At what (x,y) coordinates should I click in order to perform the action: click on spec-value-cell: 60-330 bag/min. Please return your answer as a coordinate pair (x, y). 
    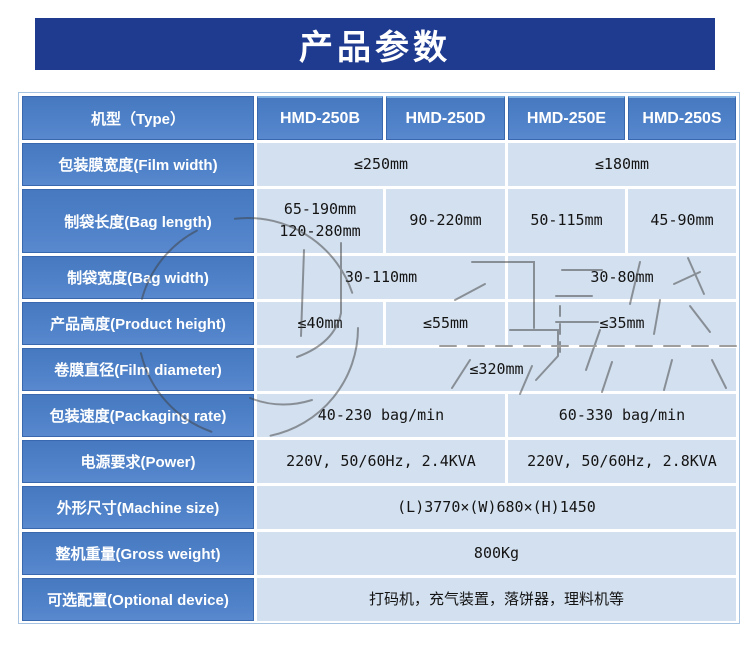
    Looking at the image, I should click on (622, 415).